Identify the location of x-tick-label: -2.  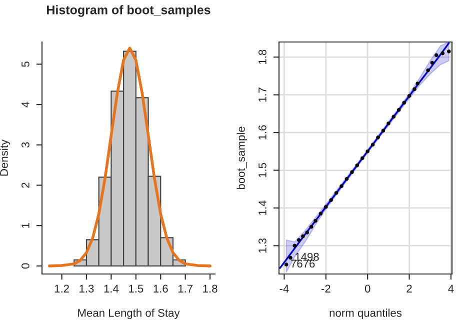
(325, 288).